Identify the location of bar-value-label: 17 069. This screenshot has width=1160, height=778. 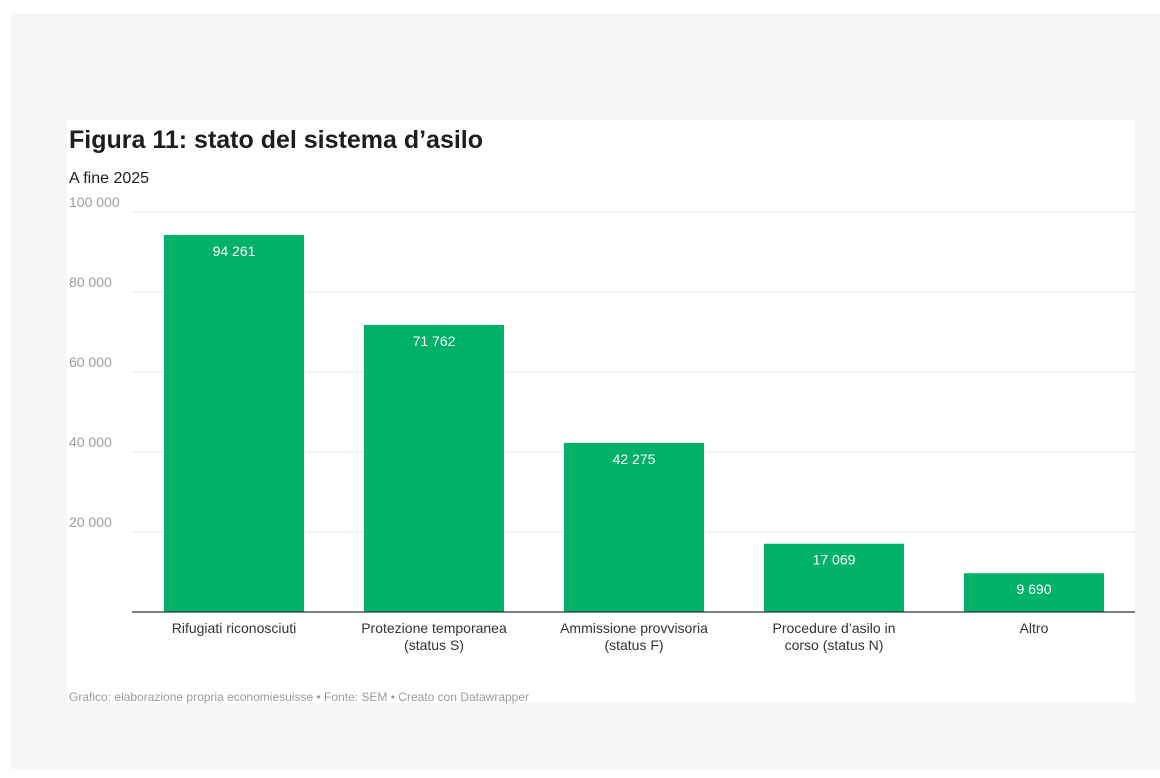
(834, 560).